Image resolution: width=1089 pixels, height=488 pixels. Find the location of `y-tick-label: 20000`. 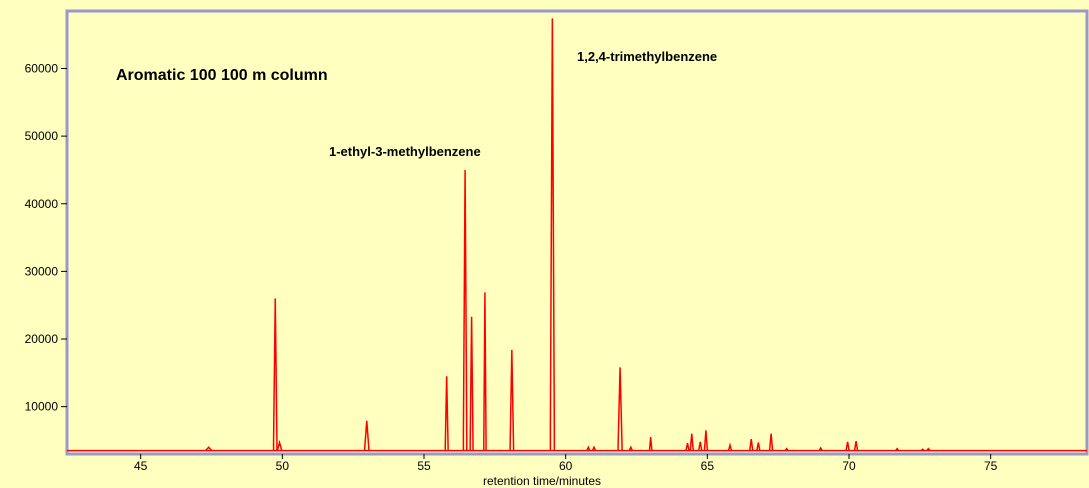

y-tick-label: 20000 is located at coordinates (42, 339).